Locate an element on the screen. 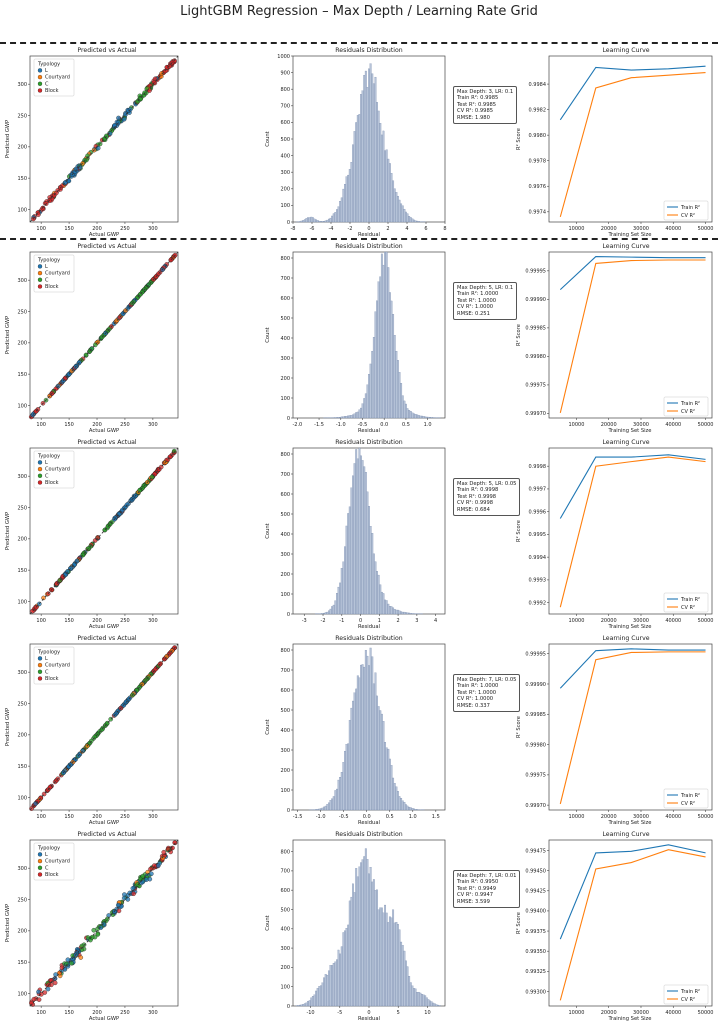 This screenshot has width=718, height=1024. learning-curve-x-tick-label: 40000 is located at coordinates (673, 1013).